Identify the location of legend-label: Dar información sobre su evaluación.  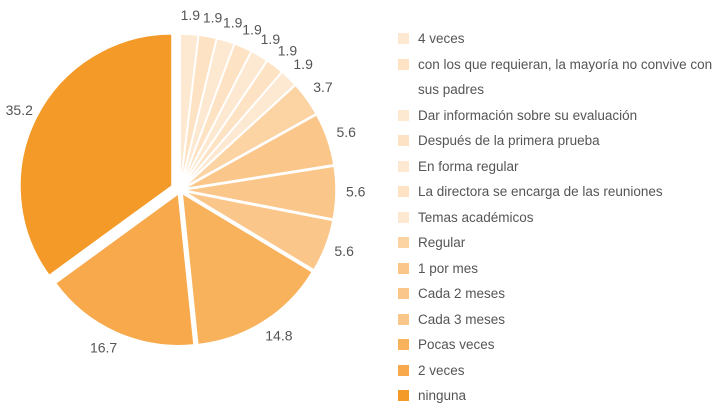
(528, 115).